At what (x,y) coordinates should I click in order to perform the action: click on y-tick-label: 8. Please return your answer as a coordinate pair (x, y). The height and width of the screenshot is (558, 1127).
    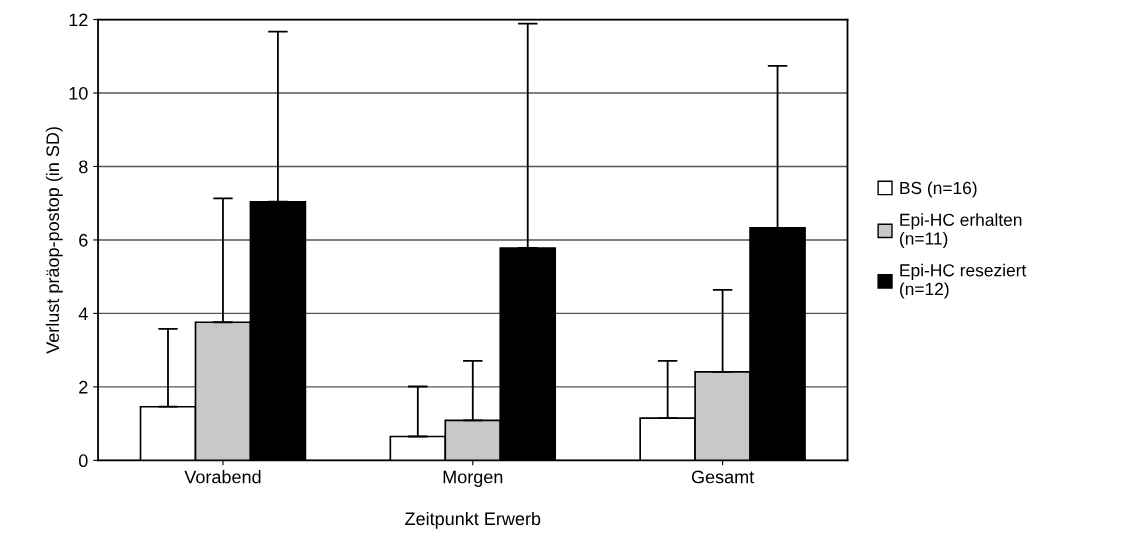
    Looking at the image, I should click on (83, 167).